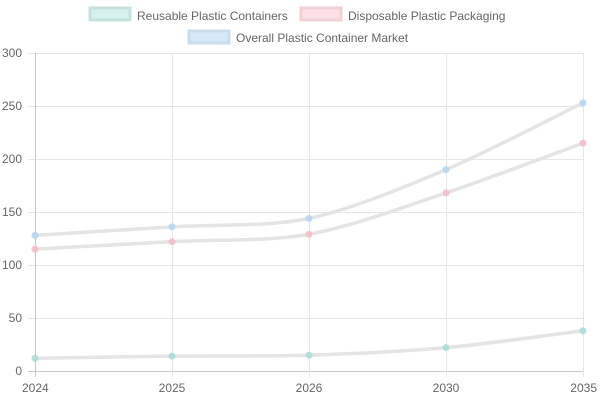 This screenshot has height=400, width=600. What do you see at coordinates (35, 388) in the screenshot?
I see `x-tick-label: 2024` at bounding box center [35, 388].